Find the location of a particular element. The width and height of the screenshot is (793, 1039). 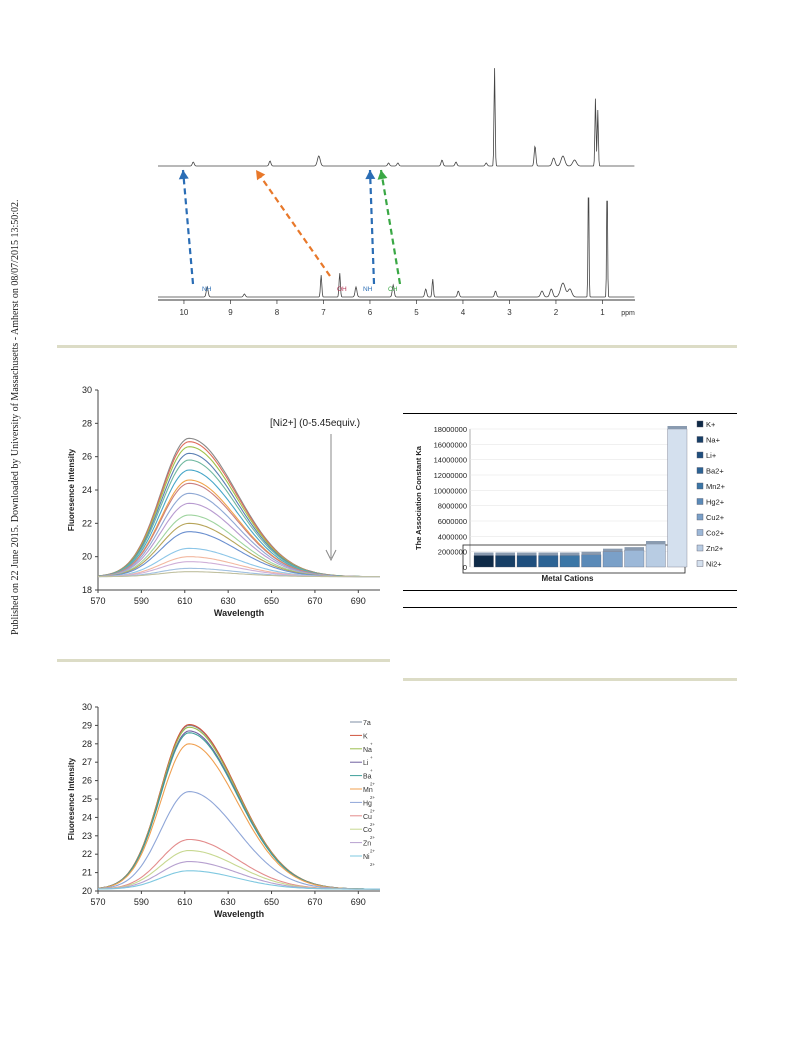

selectivity-legend-sup-2: + is located at coordinates (371, 757).